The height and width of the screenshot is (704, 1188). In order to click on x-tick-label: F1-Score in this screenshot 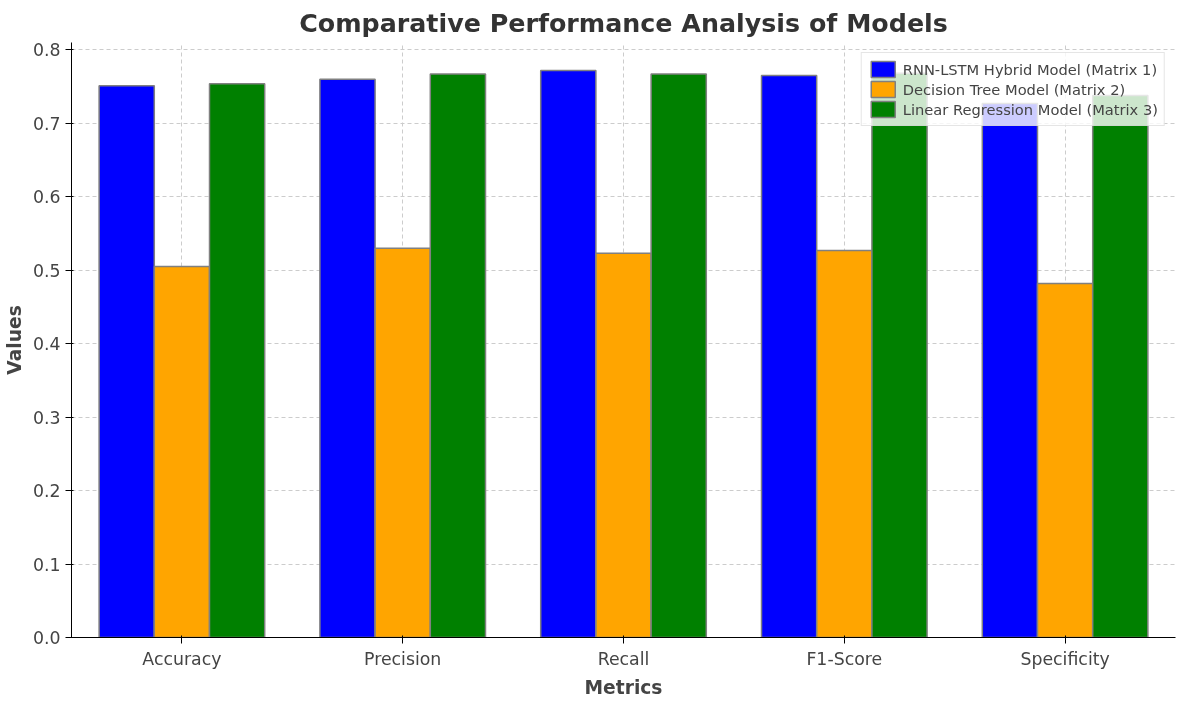, I will do `click(844, 658)`.